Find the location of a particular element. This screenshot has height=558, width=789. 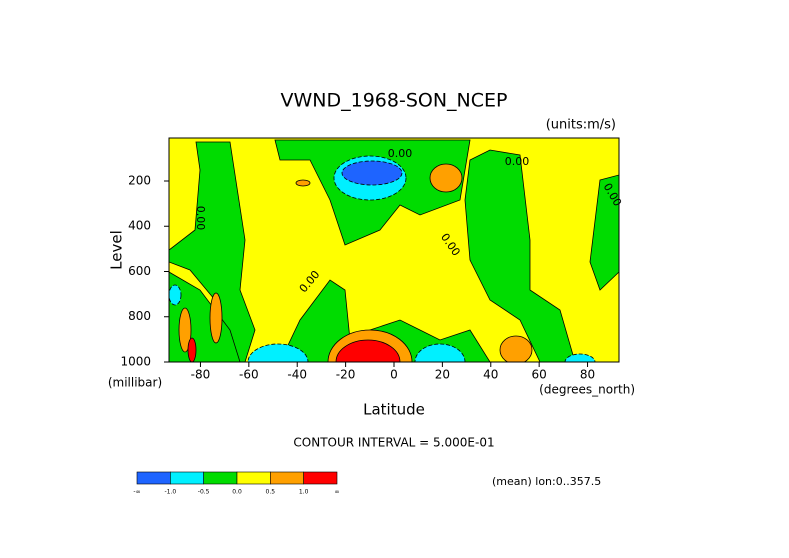

colorbar-label: 0.5 is located at coordinates (271, 492).